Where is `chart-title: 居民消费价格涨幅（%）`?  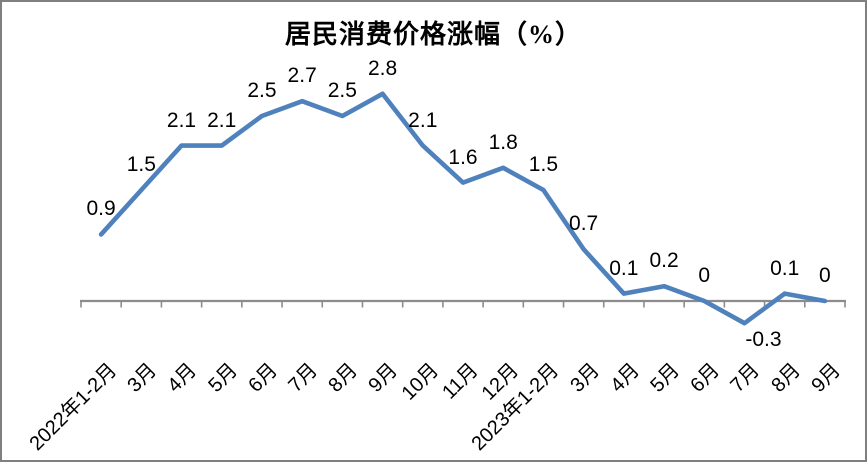
chart-title: 居民消费价格涨幅（%） is located at coordinates (433, 34).